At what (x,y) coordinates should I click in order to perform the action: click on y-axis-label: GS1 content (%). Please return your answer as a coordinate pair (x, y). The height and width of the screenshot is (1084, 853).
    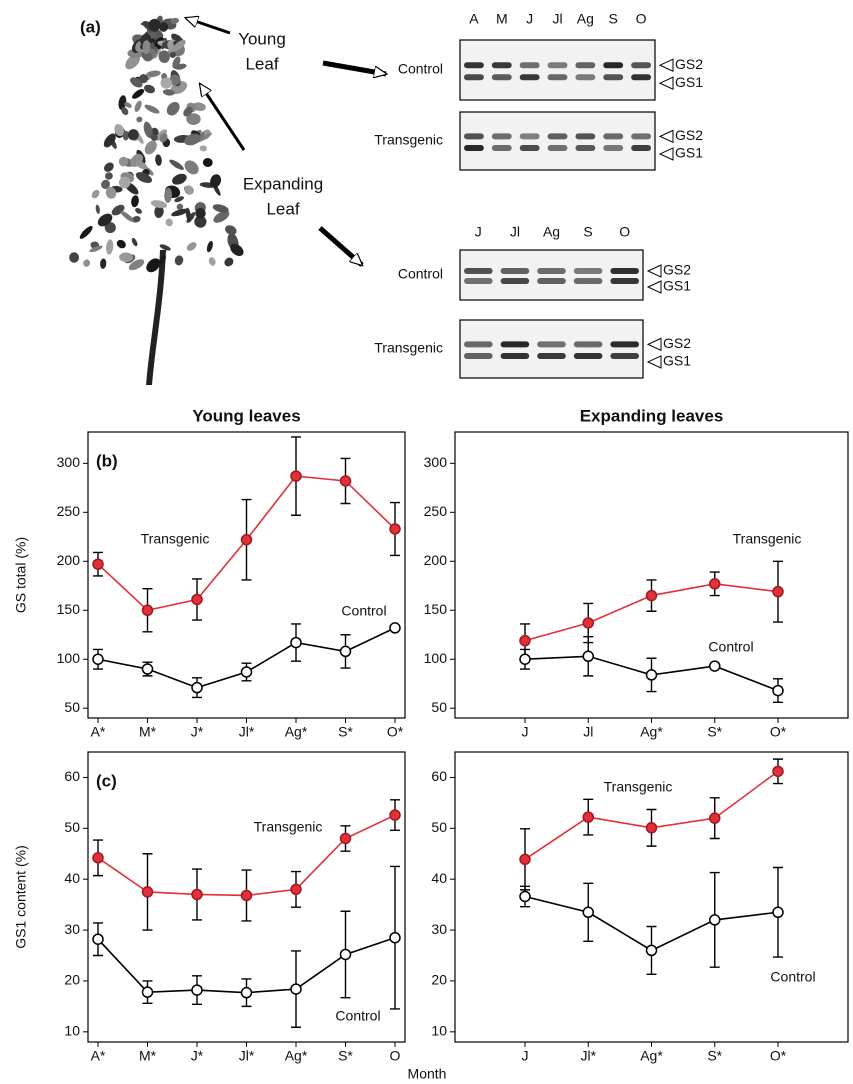
    Looking at the image, I should click on (21, 897).